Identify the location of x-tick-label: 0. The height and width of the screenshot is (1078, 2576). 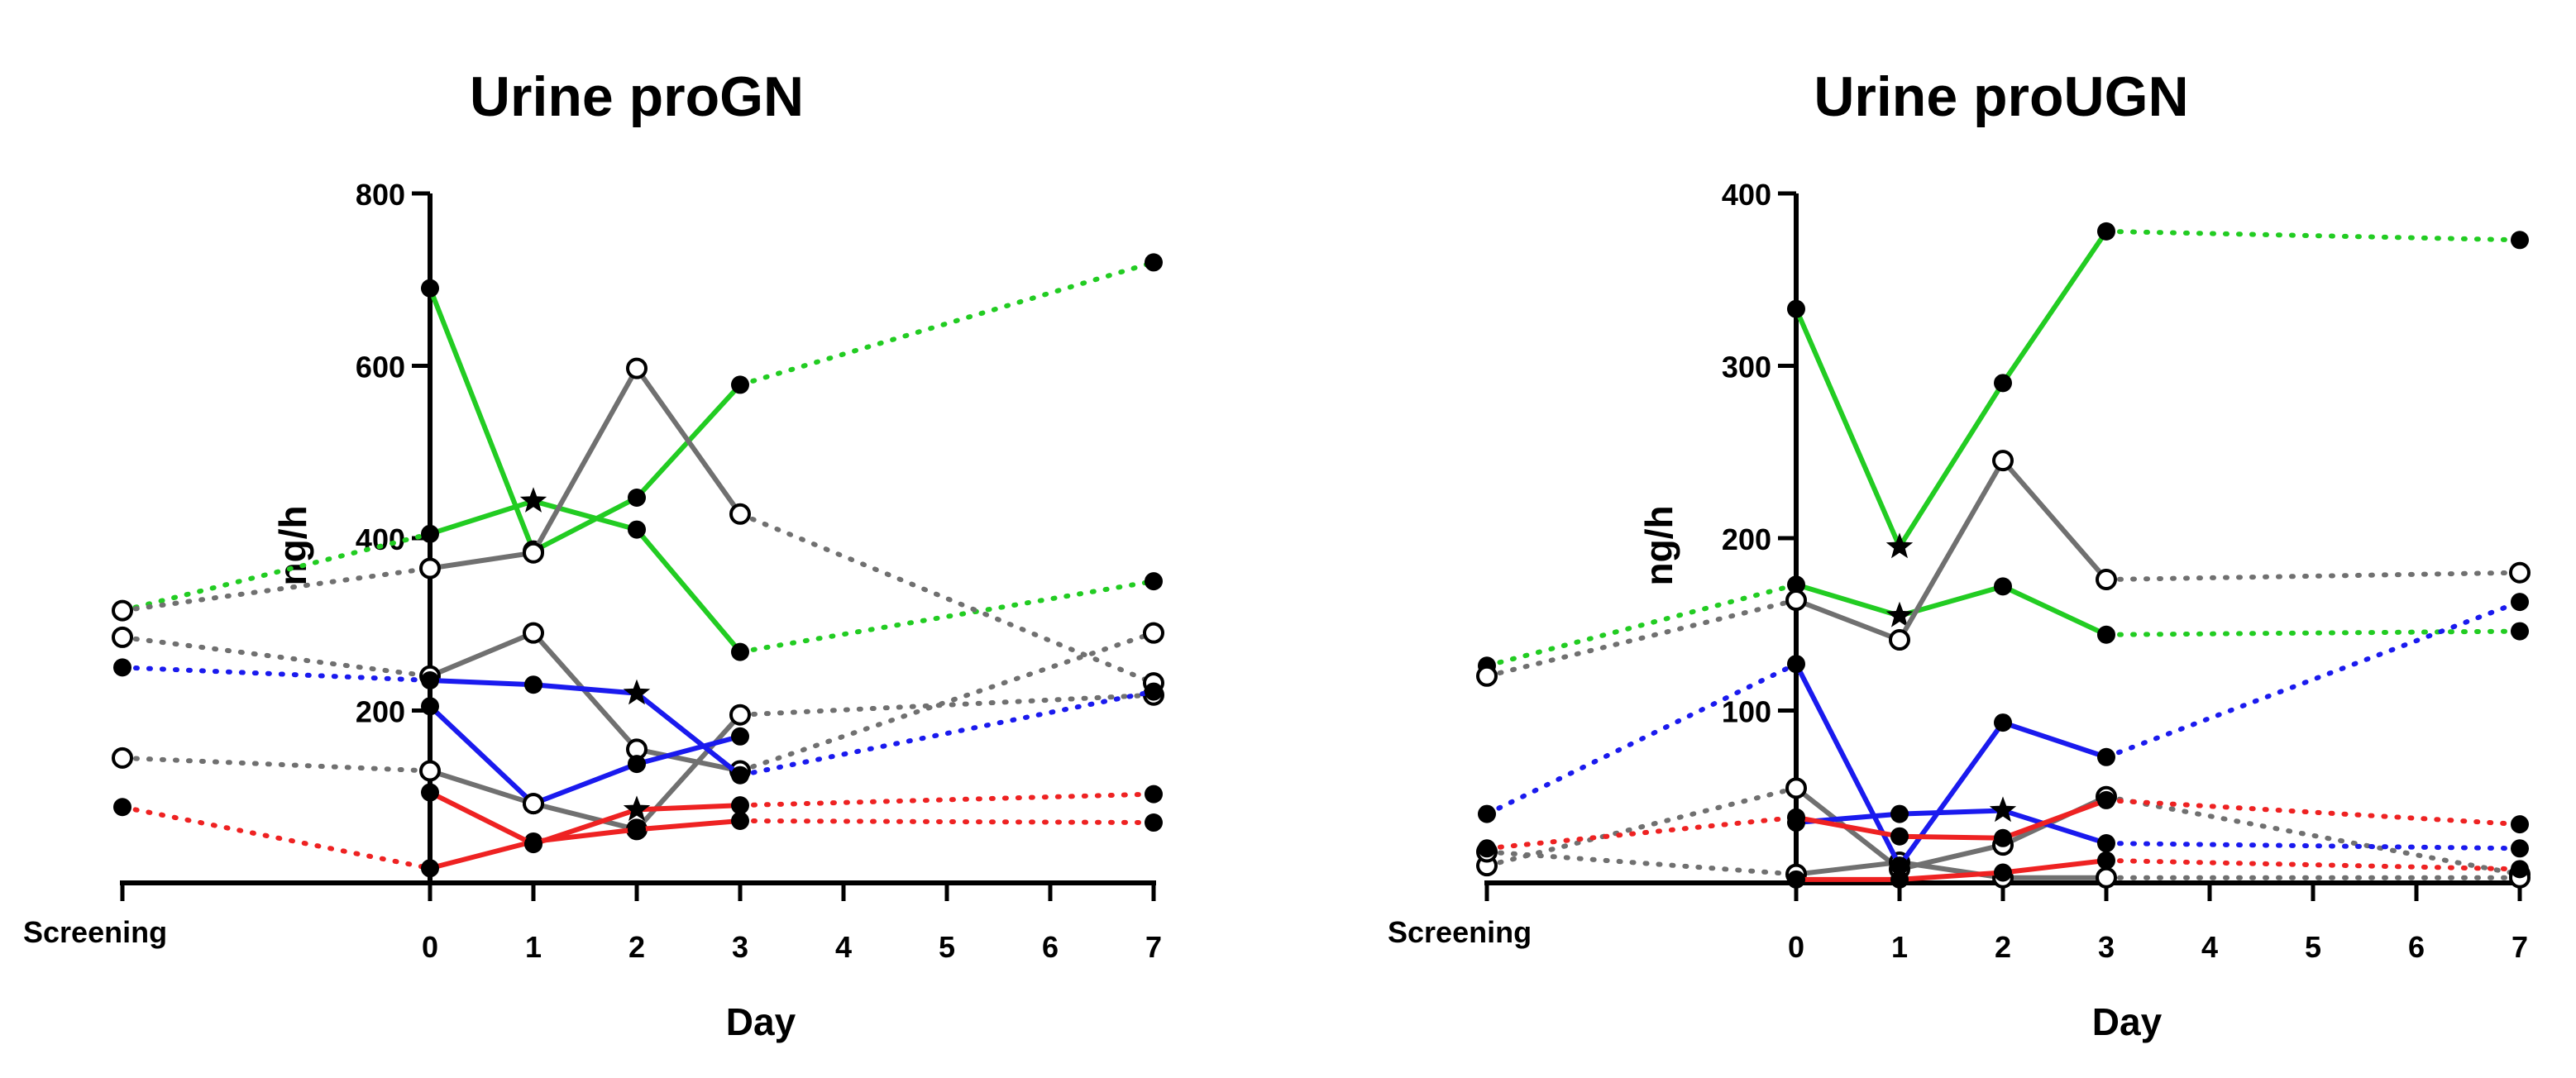
(1796, 947).